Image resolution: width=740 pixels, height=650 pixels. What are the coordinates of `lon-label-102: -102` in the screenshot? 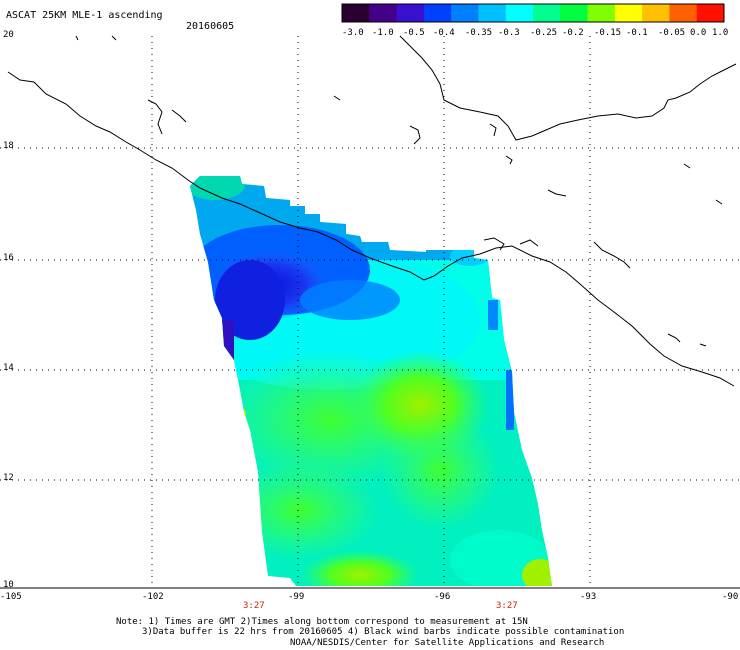 It's located at (153, 597).